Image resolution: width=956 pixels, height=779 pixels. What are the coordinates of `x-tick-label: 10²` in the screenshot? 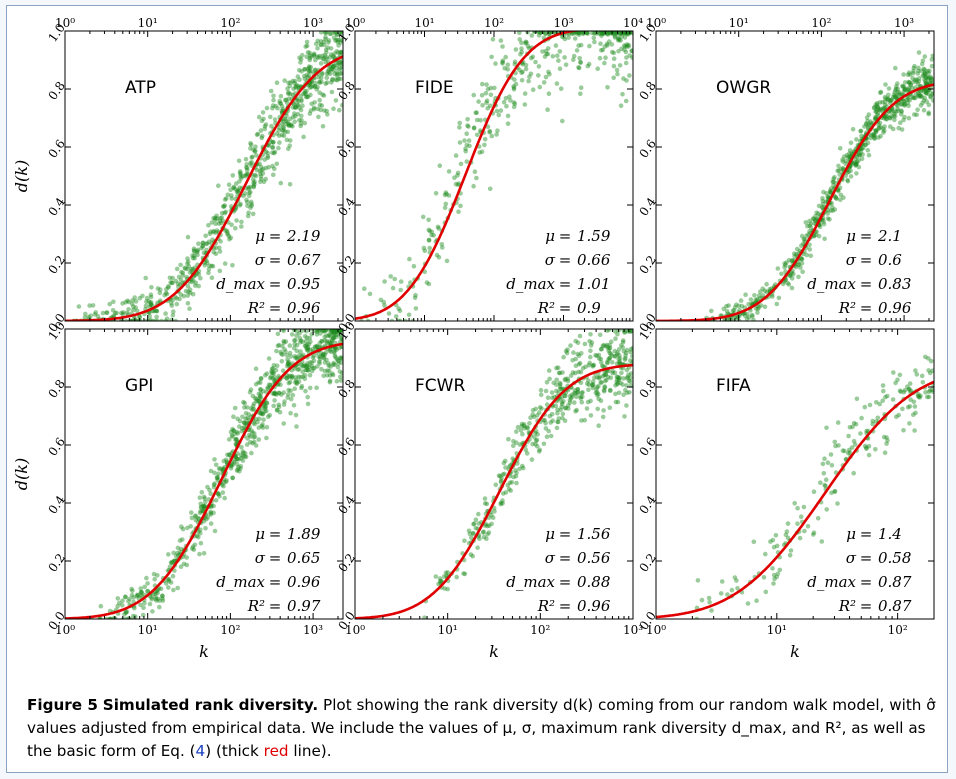 It's located at (494, 23).